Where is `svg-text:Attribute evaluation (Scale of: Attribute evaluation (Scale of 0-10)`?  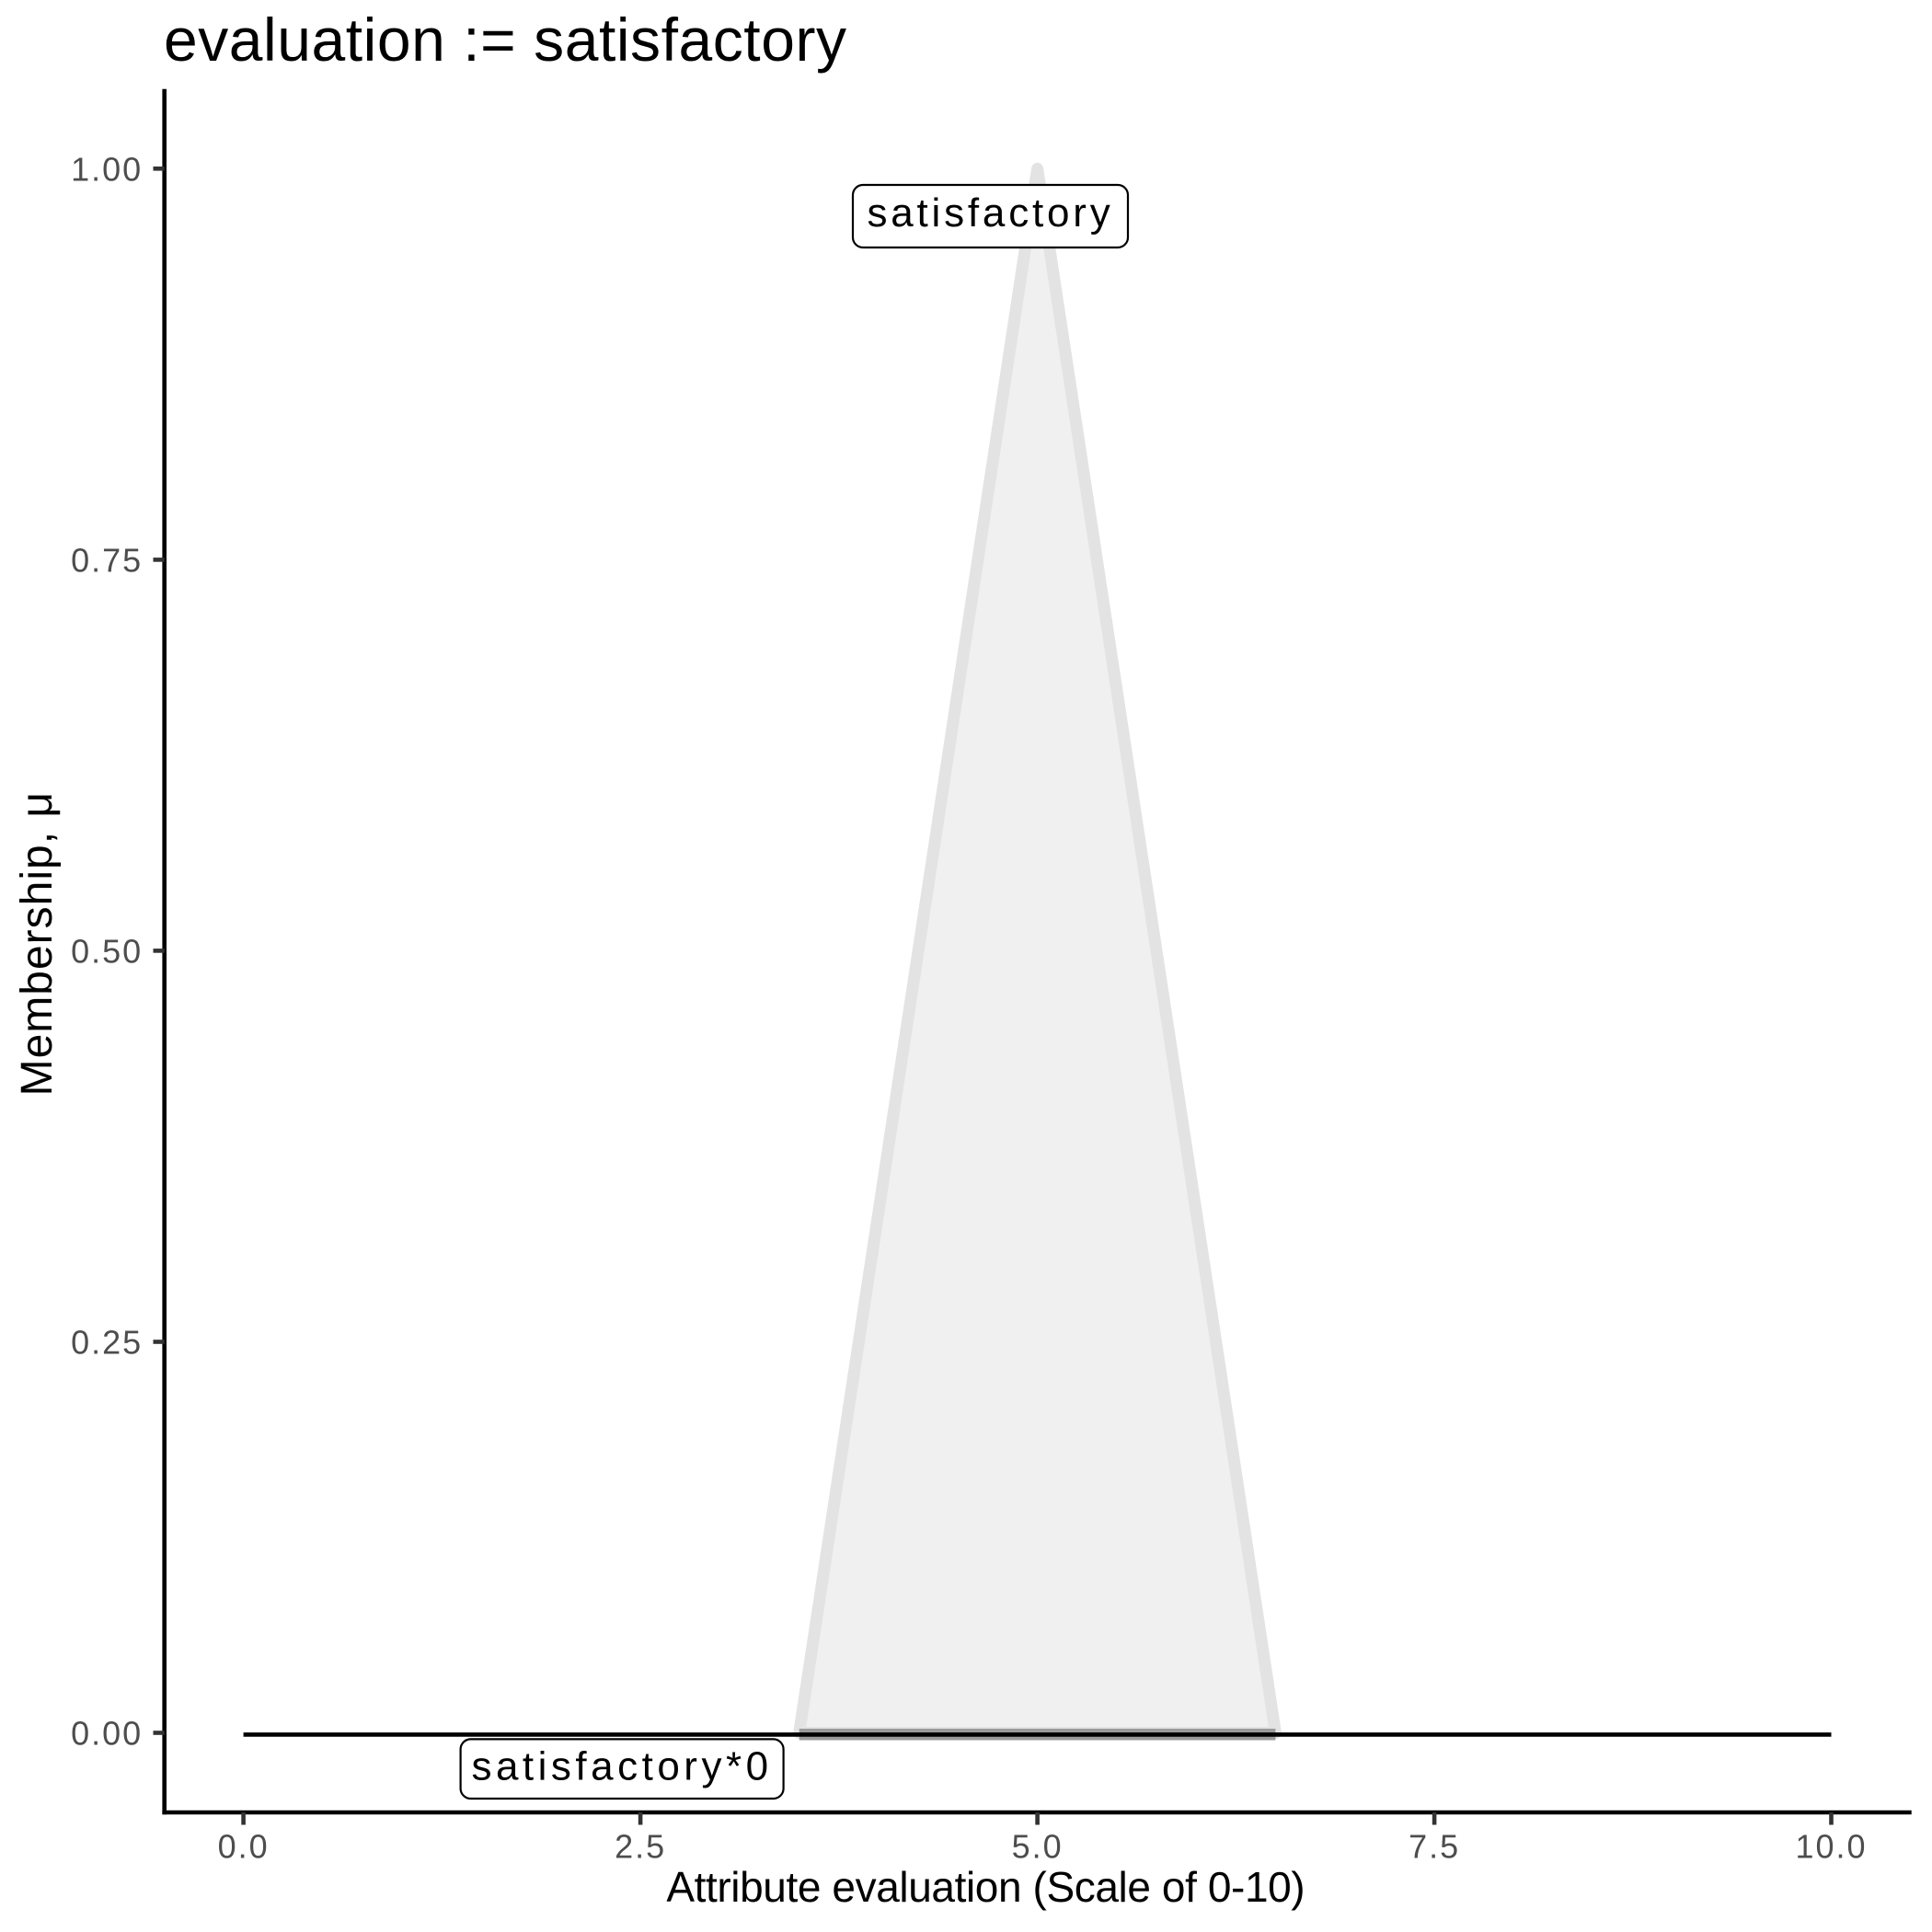
svg-text:Attribute evaluation (Scale of: Attribute evaluation (Scale of 0-10) is located at coordinates (985, 1887).